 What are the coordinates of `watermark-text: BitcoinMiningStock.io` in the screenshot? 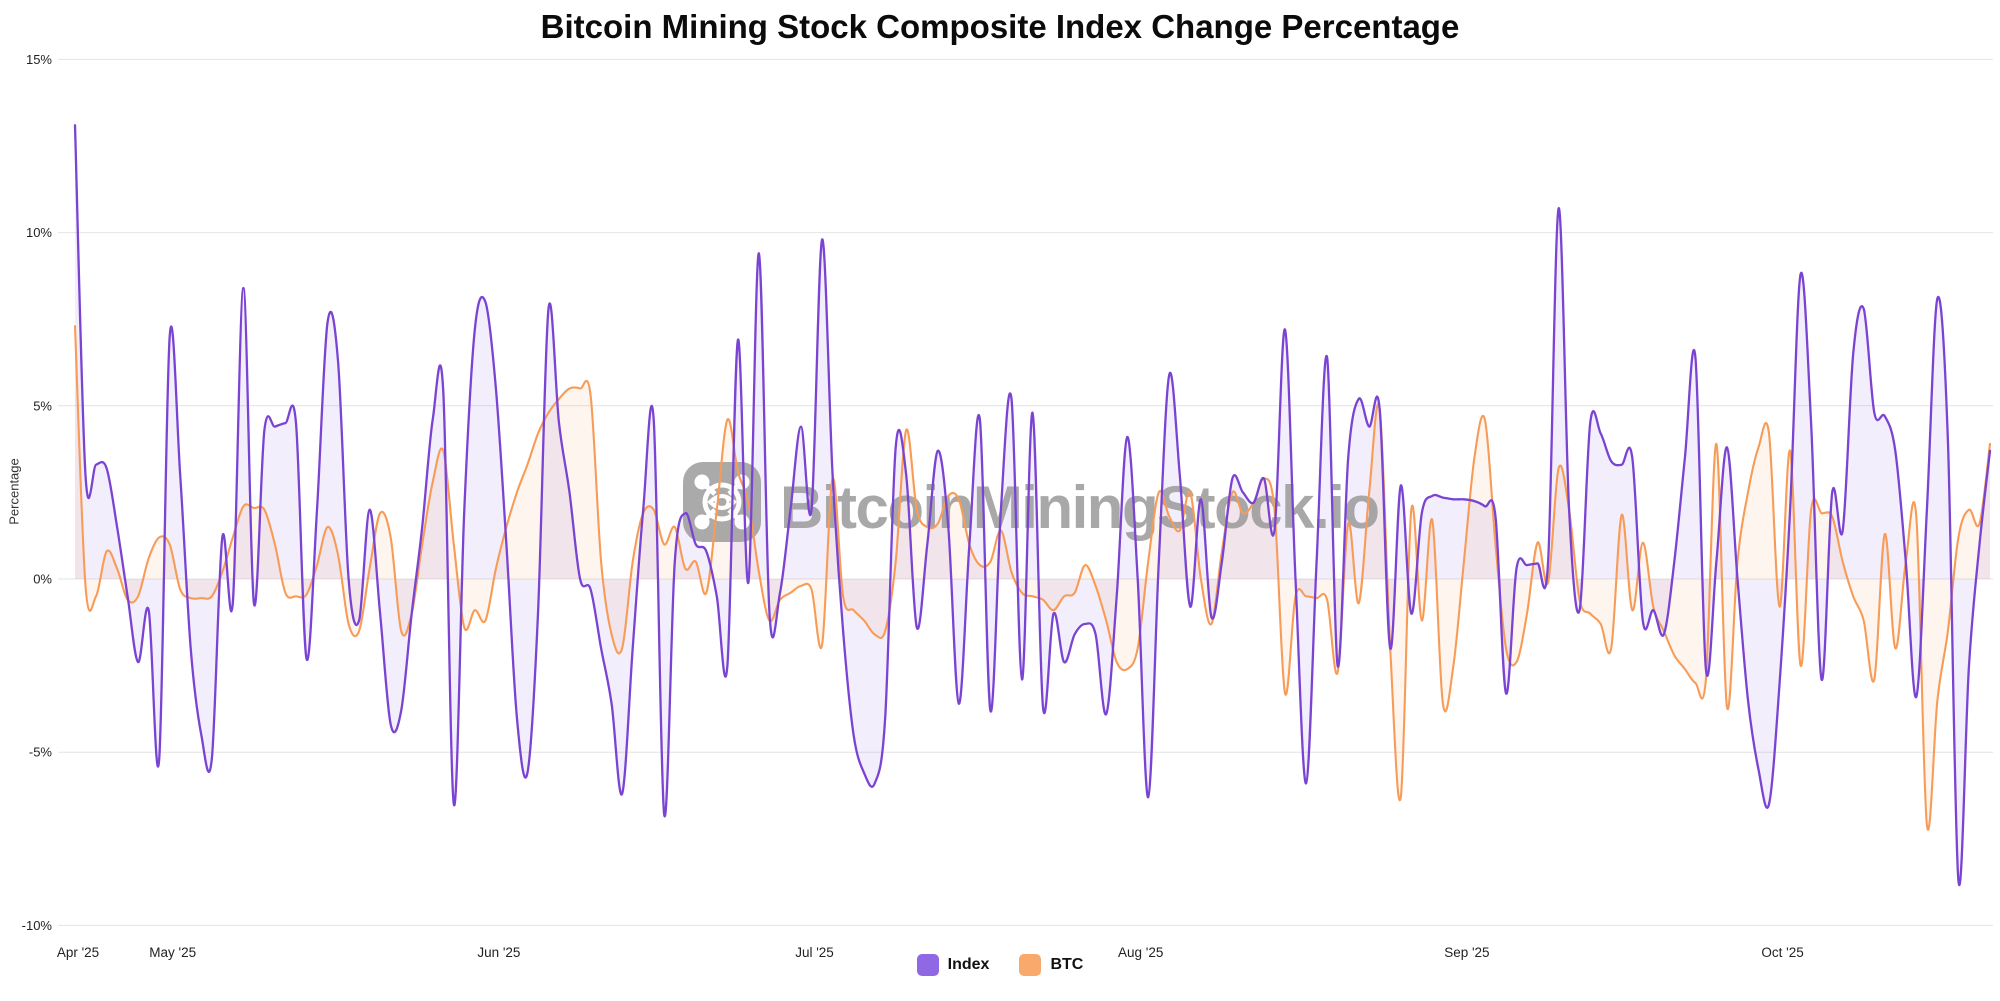 It's located at (1079, 507).